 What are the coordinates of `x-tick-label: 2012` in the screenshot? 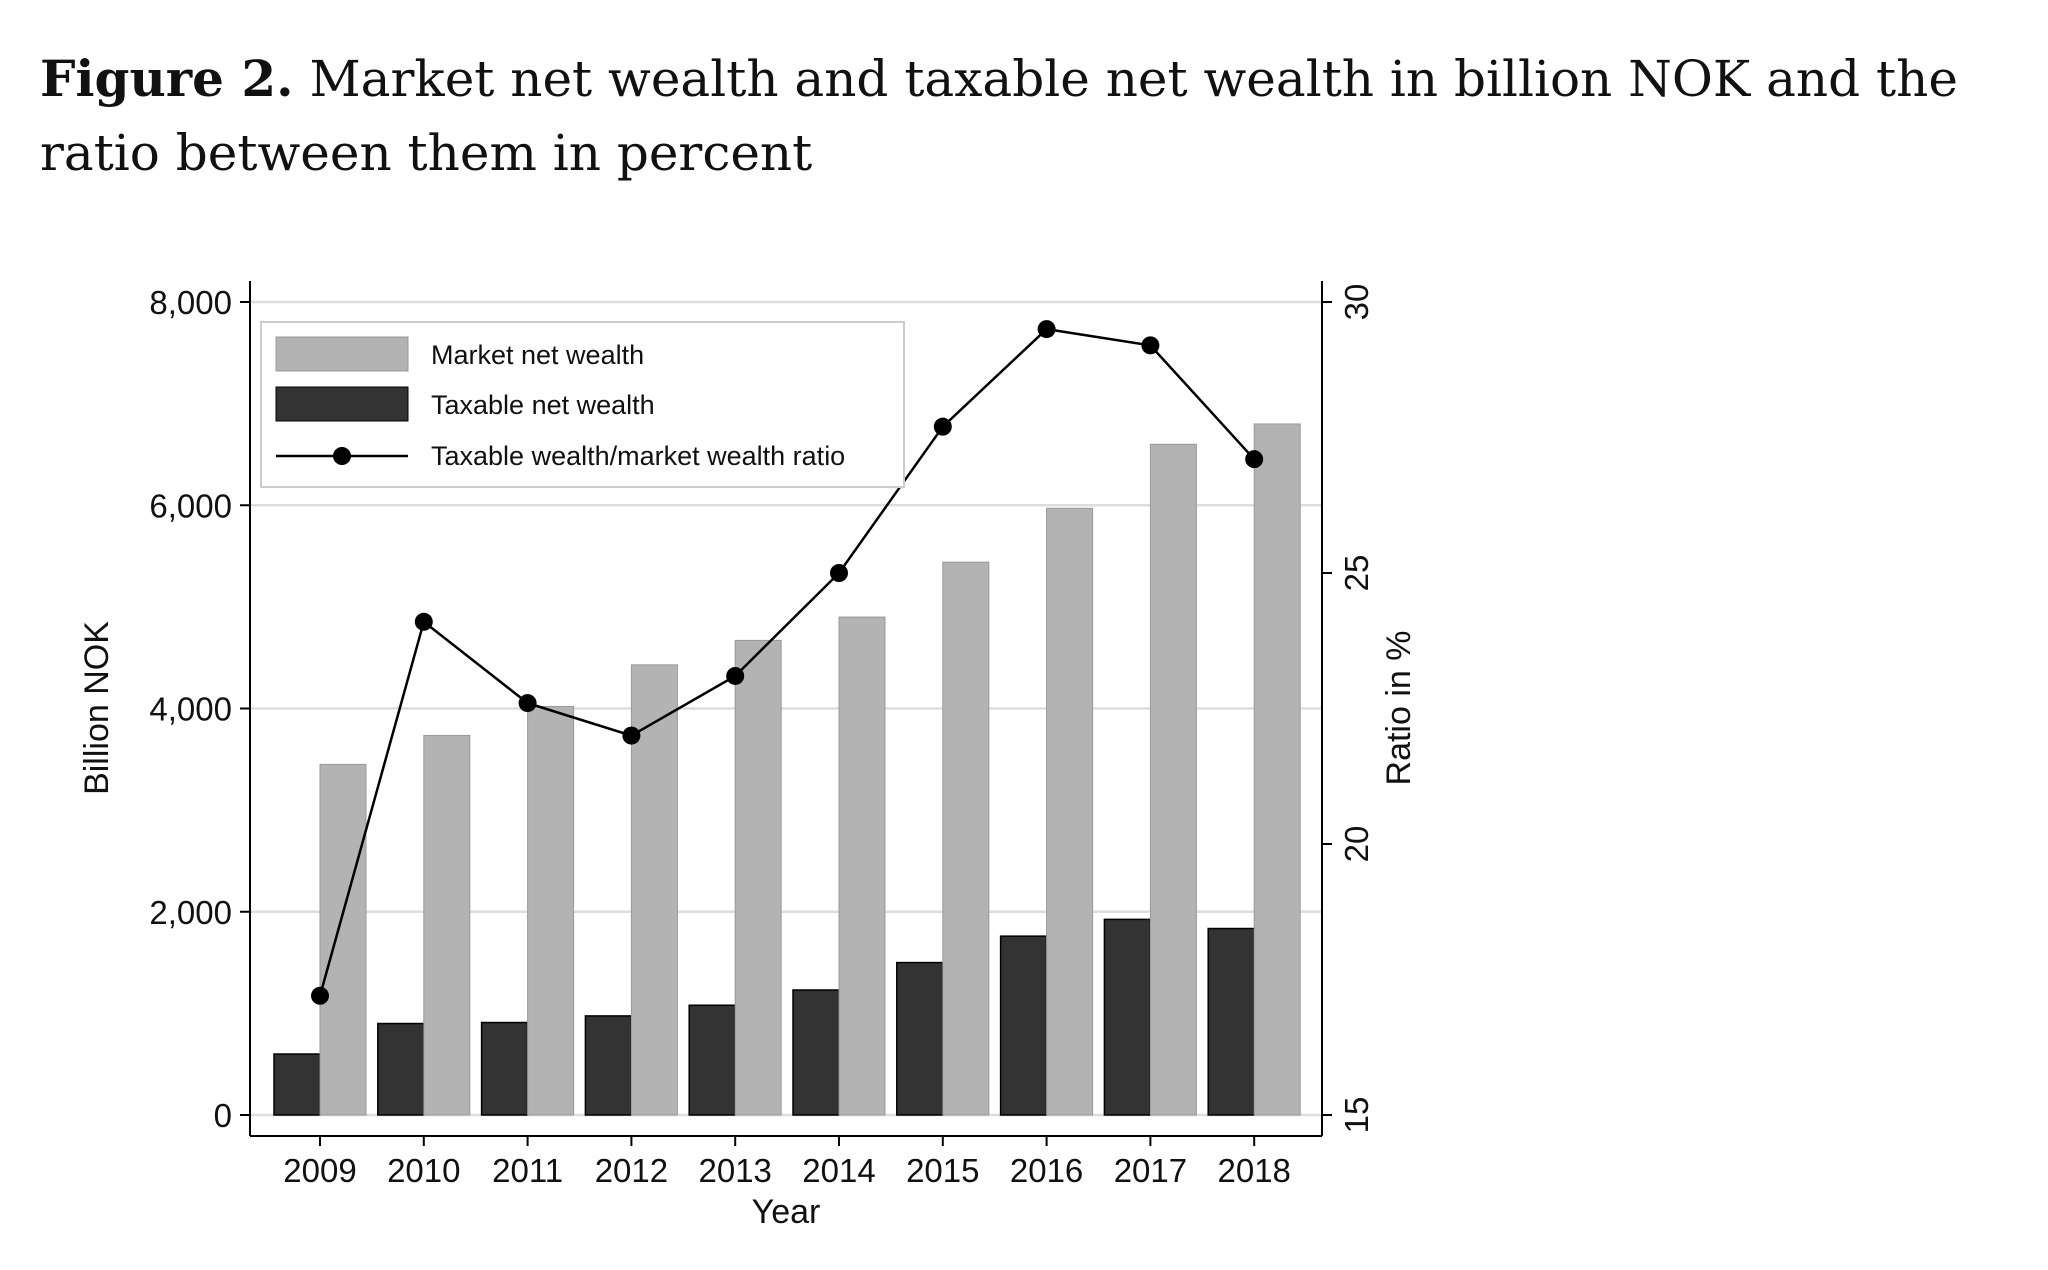 It's located at (631, 1170).